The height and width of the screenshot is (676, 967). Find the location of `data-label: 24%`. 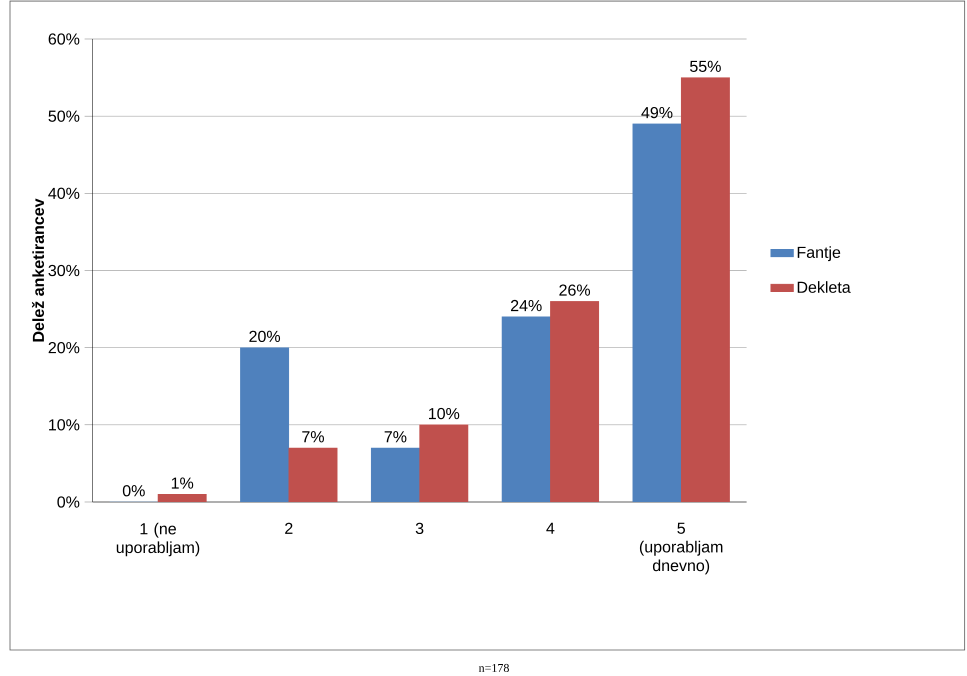

data-label: 24% is located at coordinates (526, 305).